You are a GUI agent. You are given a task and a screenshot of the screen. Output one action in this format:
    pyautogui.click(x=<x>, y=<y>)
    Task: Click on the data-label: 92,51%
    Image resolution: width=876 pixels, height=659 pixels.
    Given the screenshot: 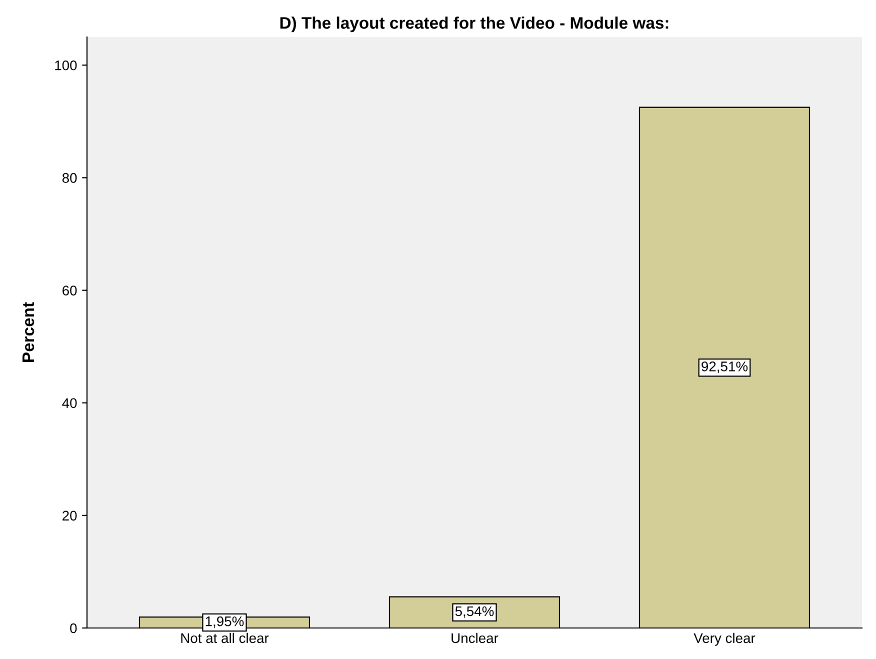 What is the action you would take?
    pyautogui.click(x=725, y=368)
    